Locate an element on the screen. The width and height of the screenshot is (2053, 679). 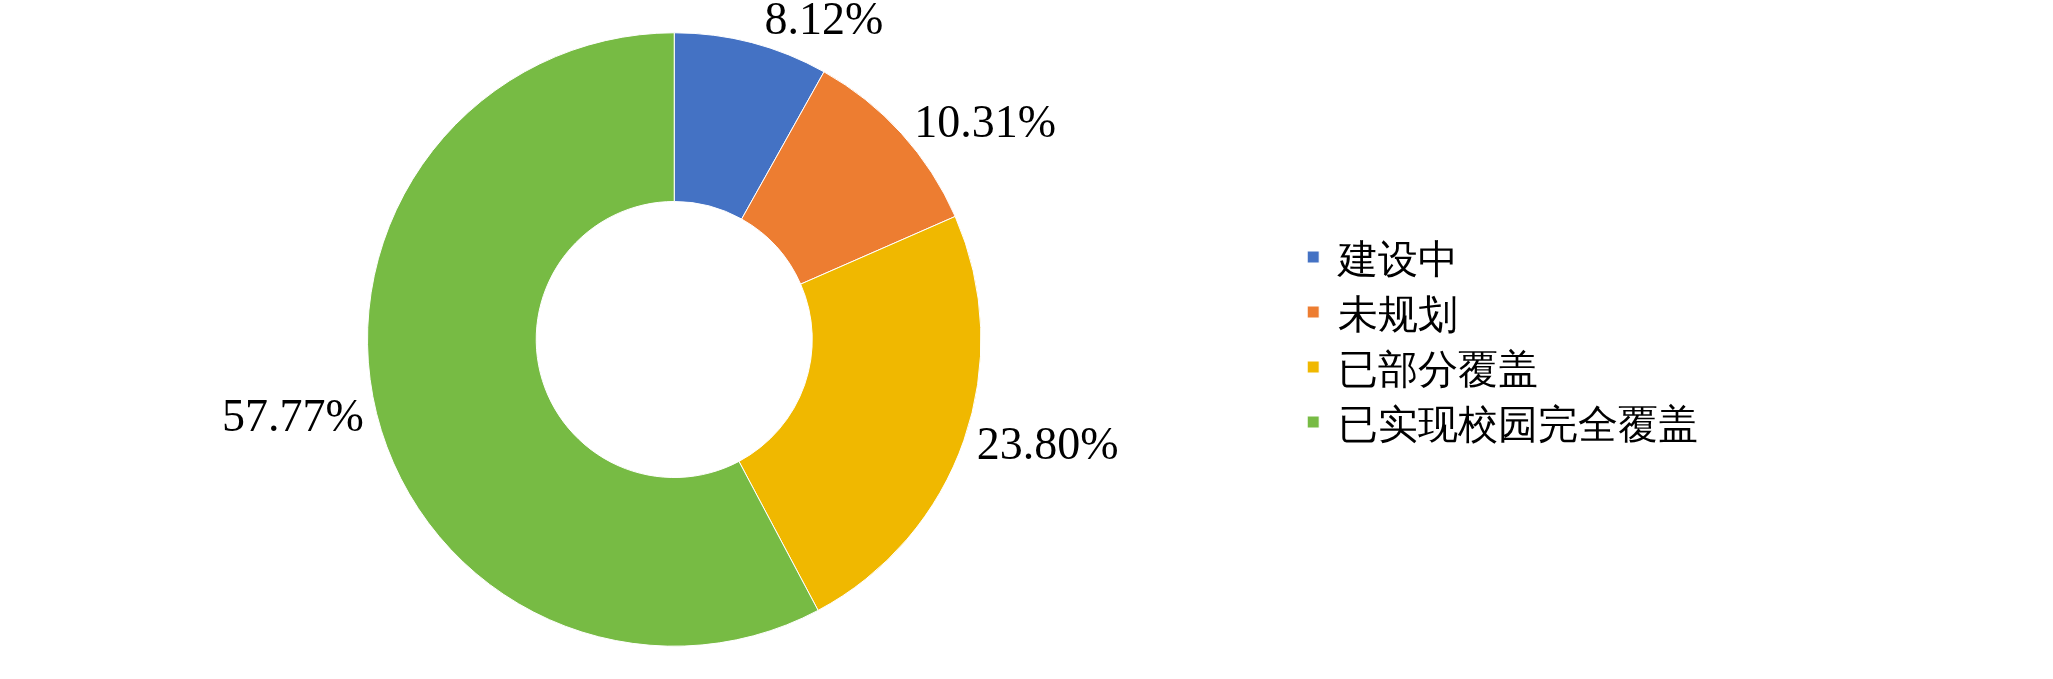
data-label: 8.12% is located at coordinates (824, 22).